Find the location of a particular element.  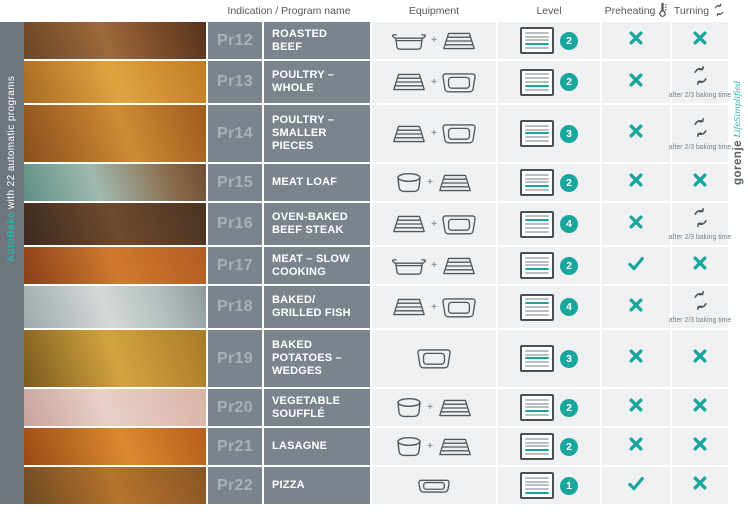

program-name: PIZZA is located at coordinates (317, 485).